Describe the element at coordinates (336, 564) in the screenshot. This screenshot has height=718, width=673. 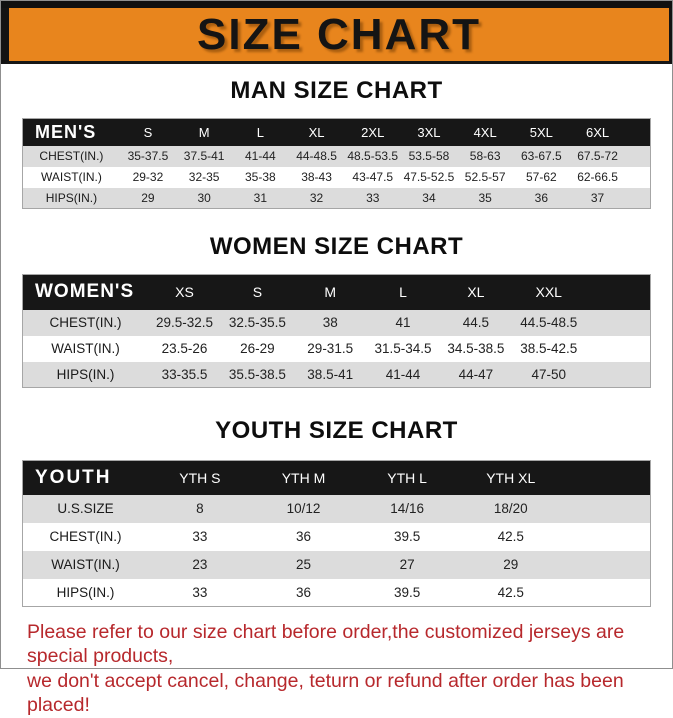
I see `measurement-row: WAIST(IN.) 23 25 27 29` at that location.